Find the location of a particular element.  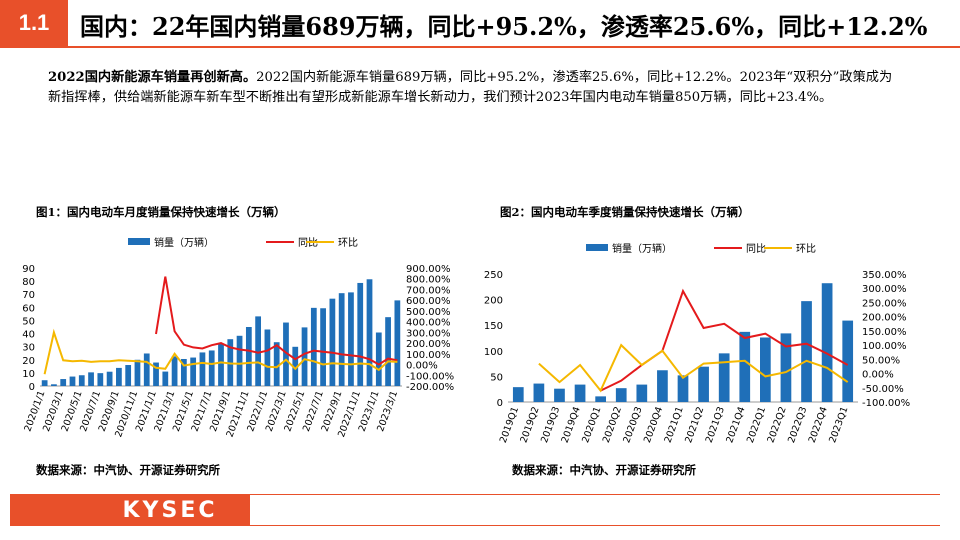

x-tick-label: 2019Q4 is located at coordinates (571, 424).